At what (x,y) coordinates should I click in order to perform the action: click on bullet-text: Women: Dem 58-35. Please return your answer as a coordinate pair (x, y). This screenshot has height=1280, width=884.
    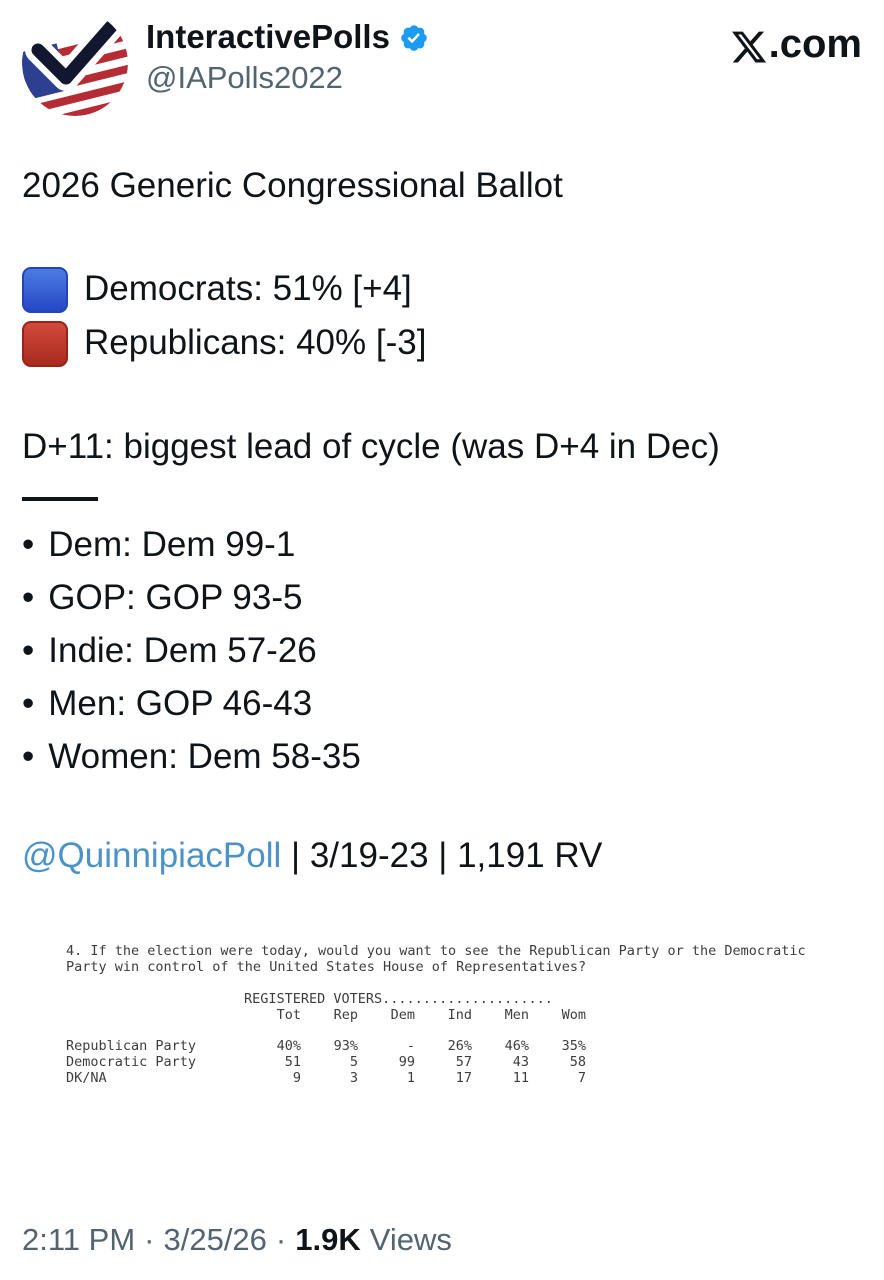
    Looking at the image, I should click on (204, 757).